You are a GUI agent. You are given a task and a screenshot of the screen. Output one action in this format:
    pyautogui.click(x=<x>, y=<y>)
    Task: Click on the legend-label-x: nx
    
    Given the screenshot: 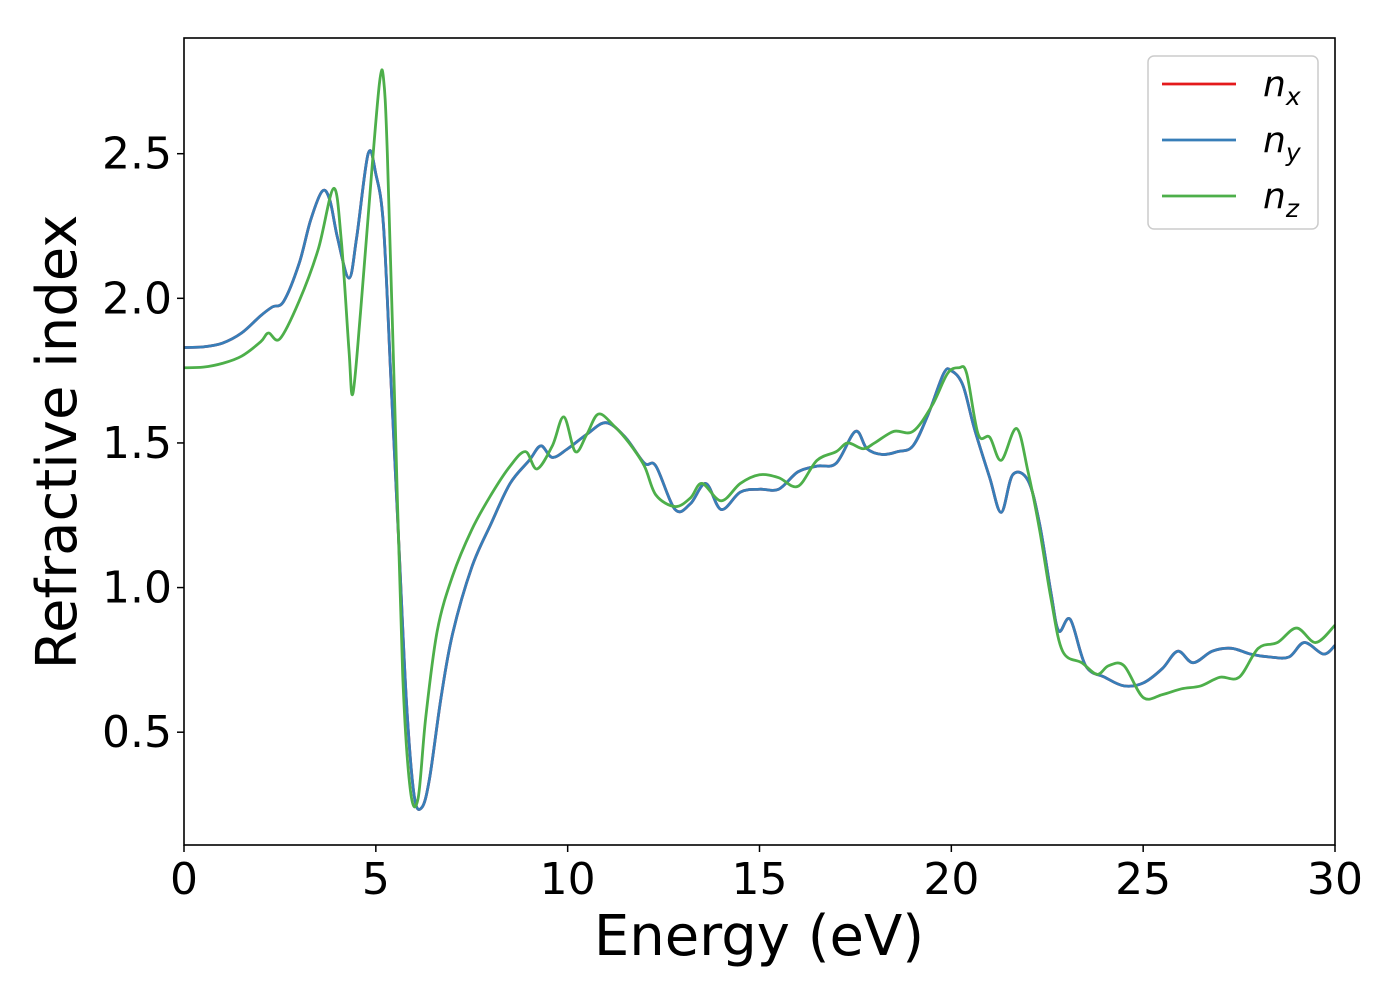 What is the action you would take?
    pyautogui.click(x=1282, y=87)
    